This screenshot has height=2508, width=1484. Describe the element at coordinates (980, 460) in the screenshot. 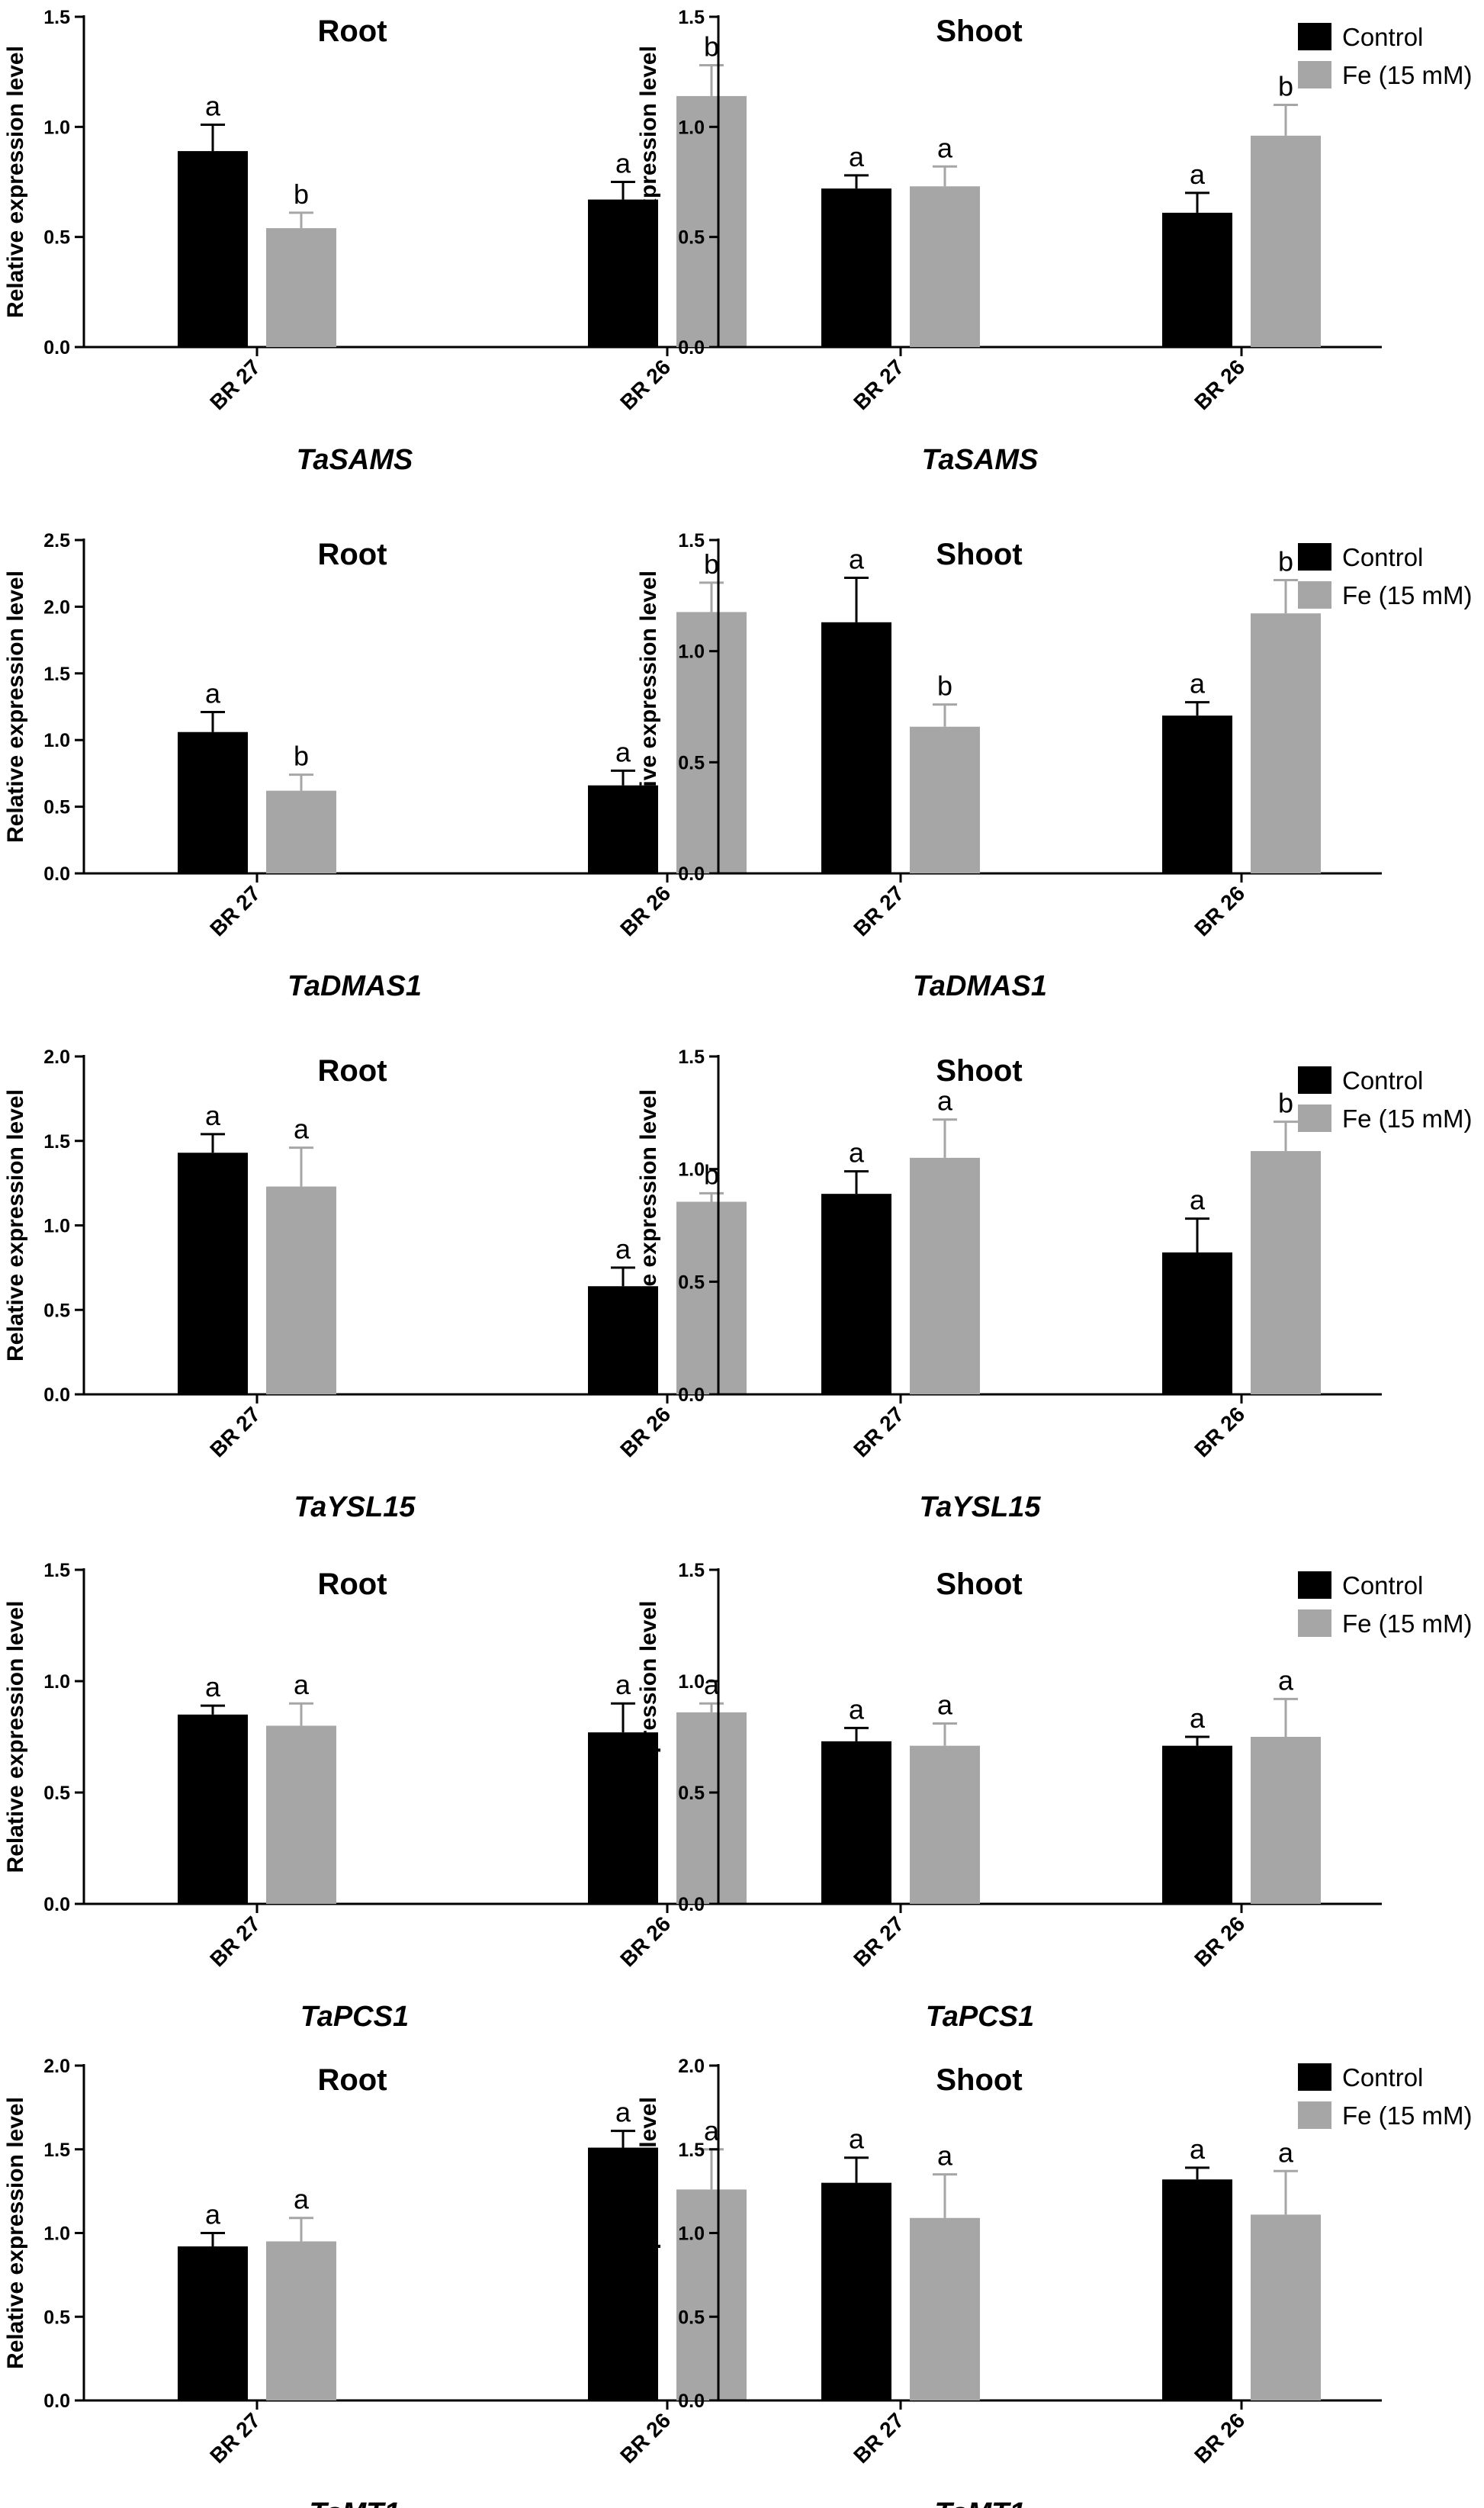

I see `gene-label: TaSAMS` at that location.